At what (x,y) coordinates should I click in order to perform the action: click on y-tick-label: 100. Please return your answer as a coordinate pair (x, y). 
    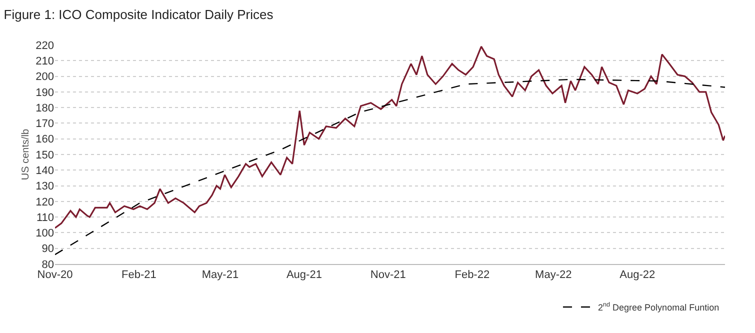
    Looking at the image, I should click on (45, 234).